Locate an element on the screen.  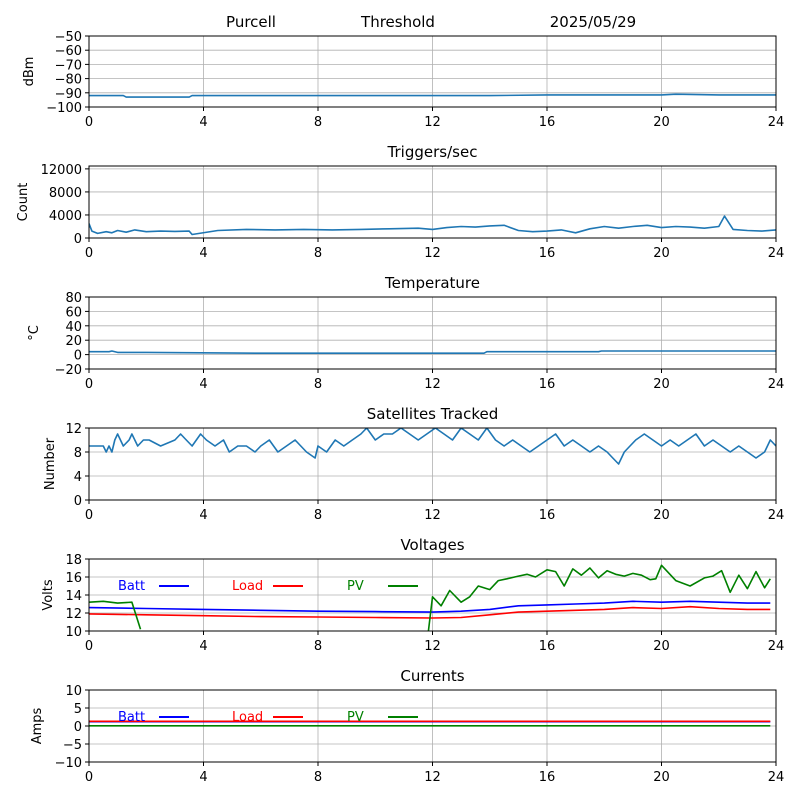
header-date: 2025/05/29 is located at coordinates (593, 22).